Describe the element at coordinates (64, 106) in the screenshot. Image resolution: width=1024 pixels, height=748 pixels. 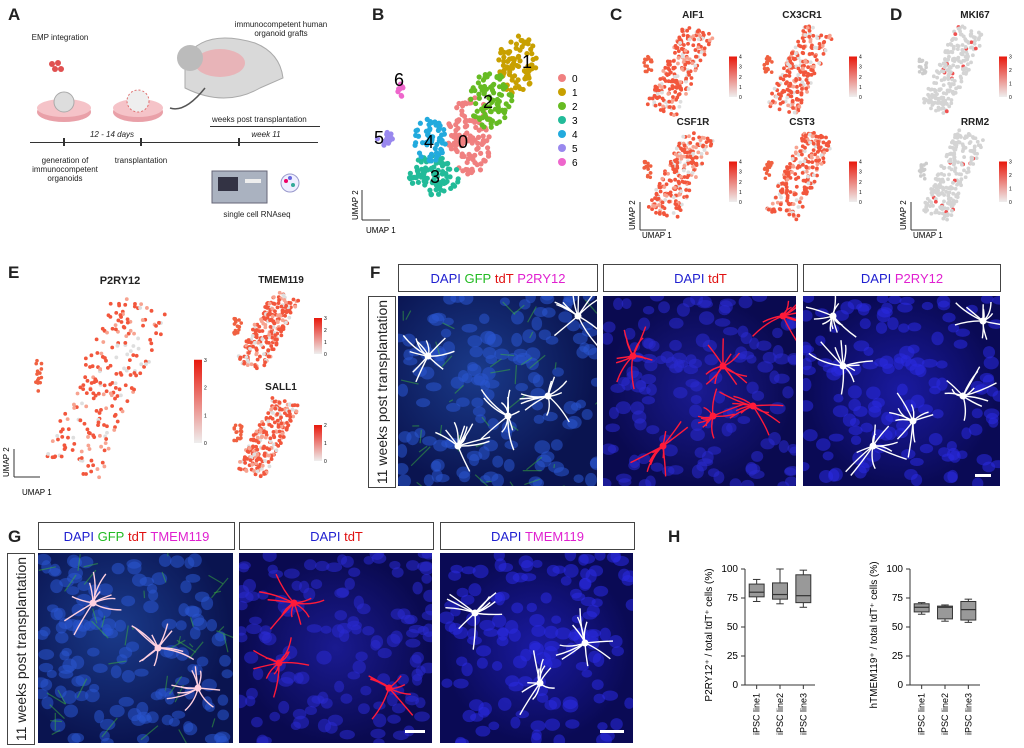
I see `organoid-dish-icon` at that location.